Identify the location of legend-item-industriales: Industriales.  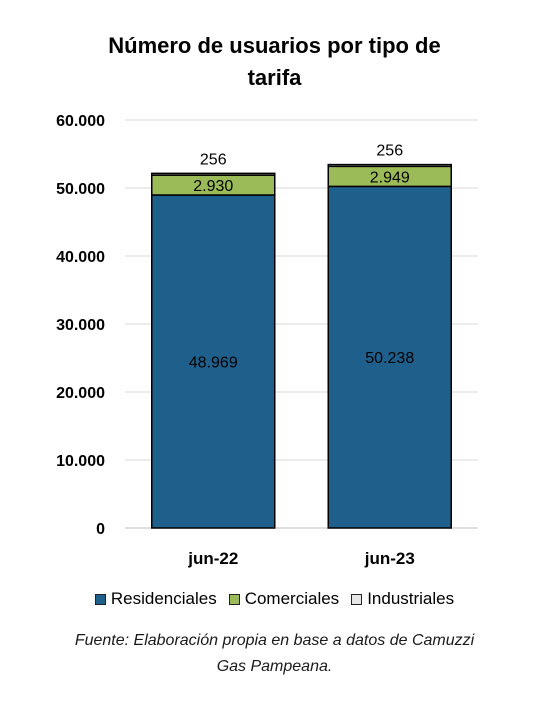
(402, 599).